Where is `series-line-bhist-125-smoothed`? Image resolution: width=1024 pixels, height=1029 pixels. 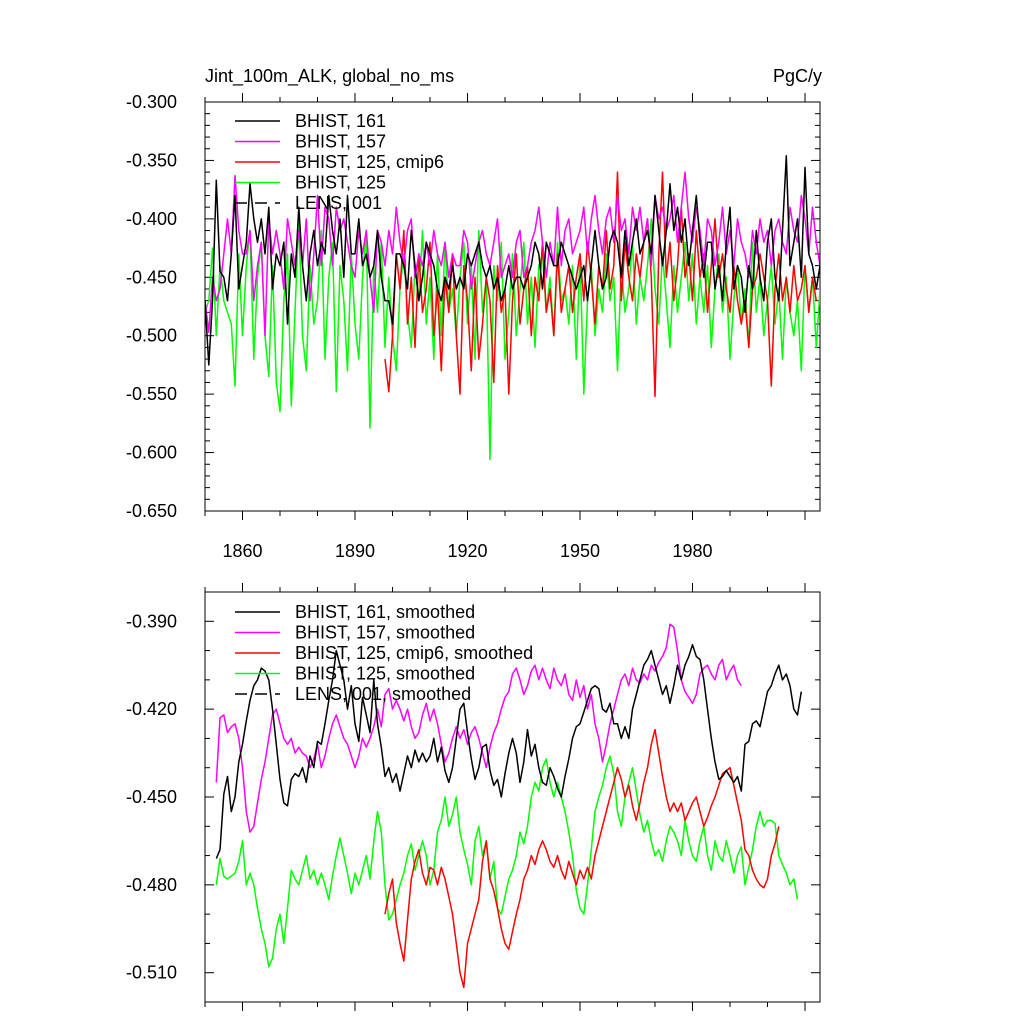
series-line-bhist-125-smoothed is located at coordinates (507, 861).